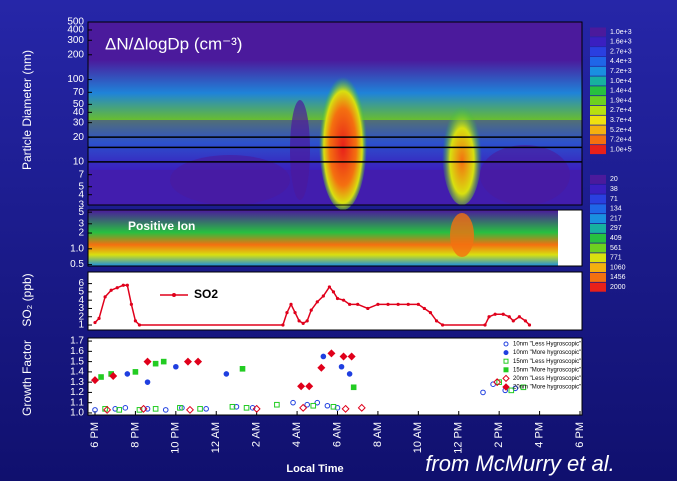 The image size is (677, 481). What do you see at coordinates (75, 79) in the screenshot?
I see `y-tick-label: 100` at bounding box center [75, 79].